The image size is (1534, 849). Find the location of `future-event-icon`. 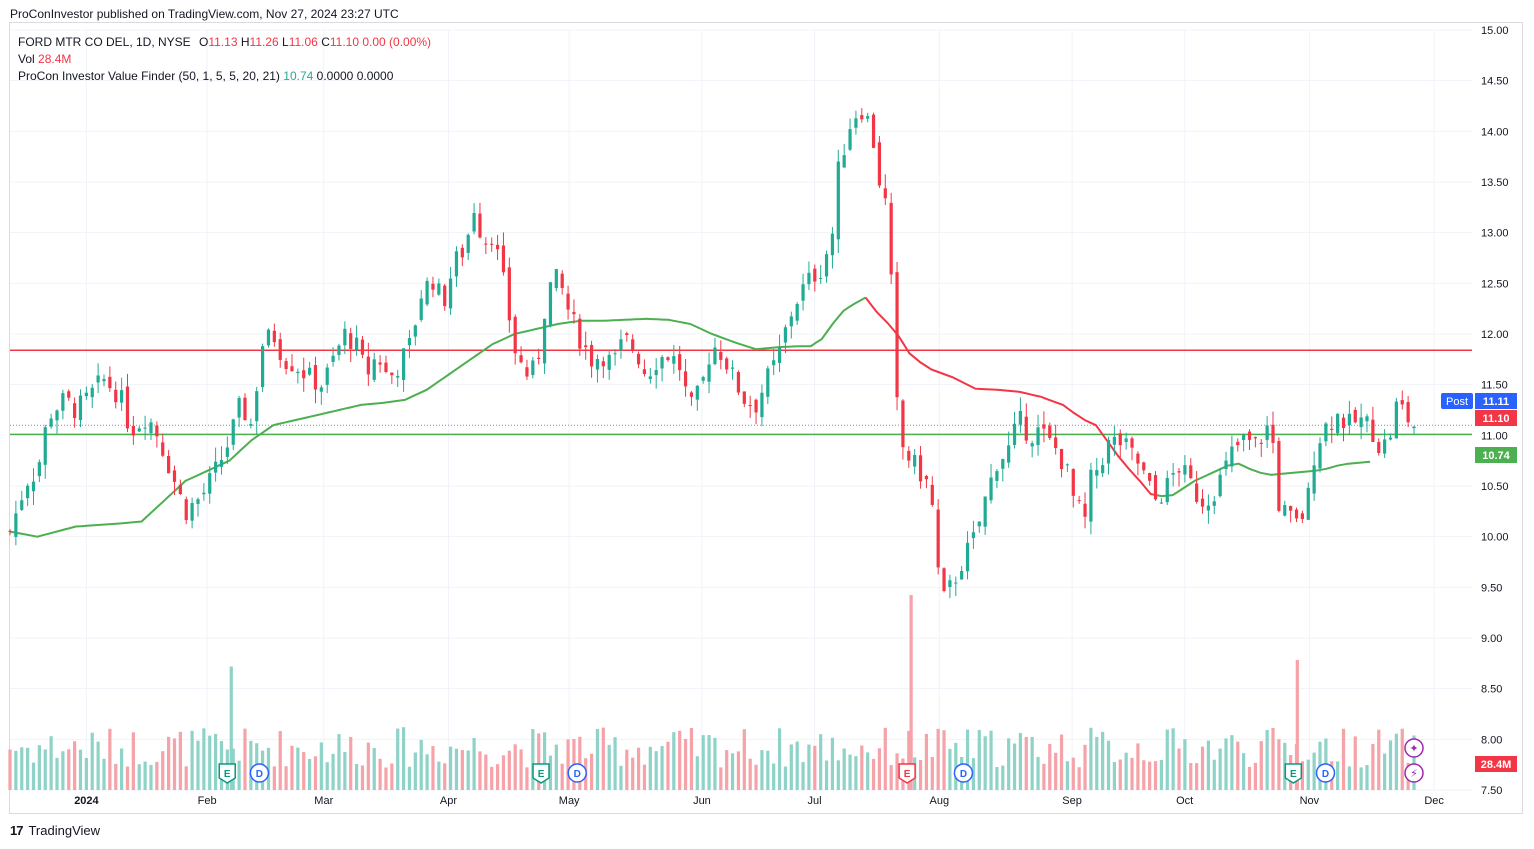

future-event-icon is located at coordinates (1414, 748).